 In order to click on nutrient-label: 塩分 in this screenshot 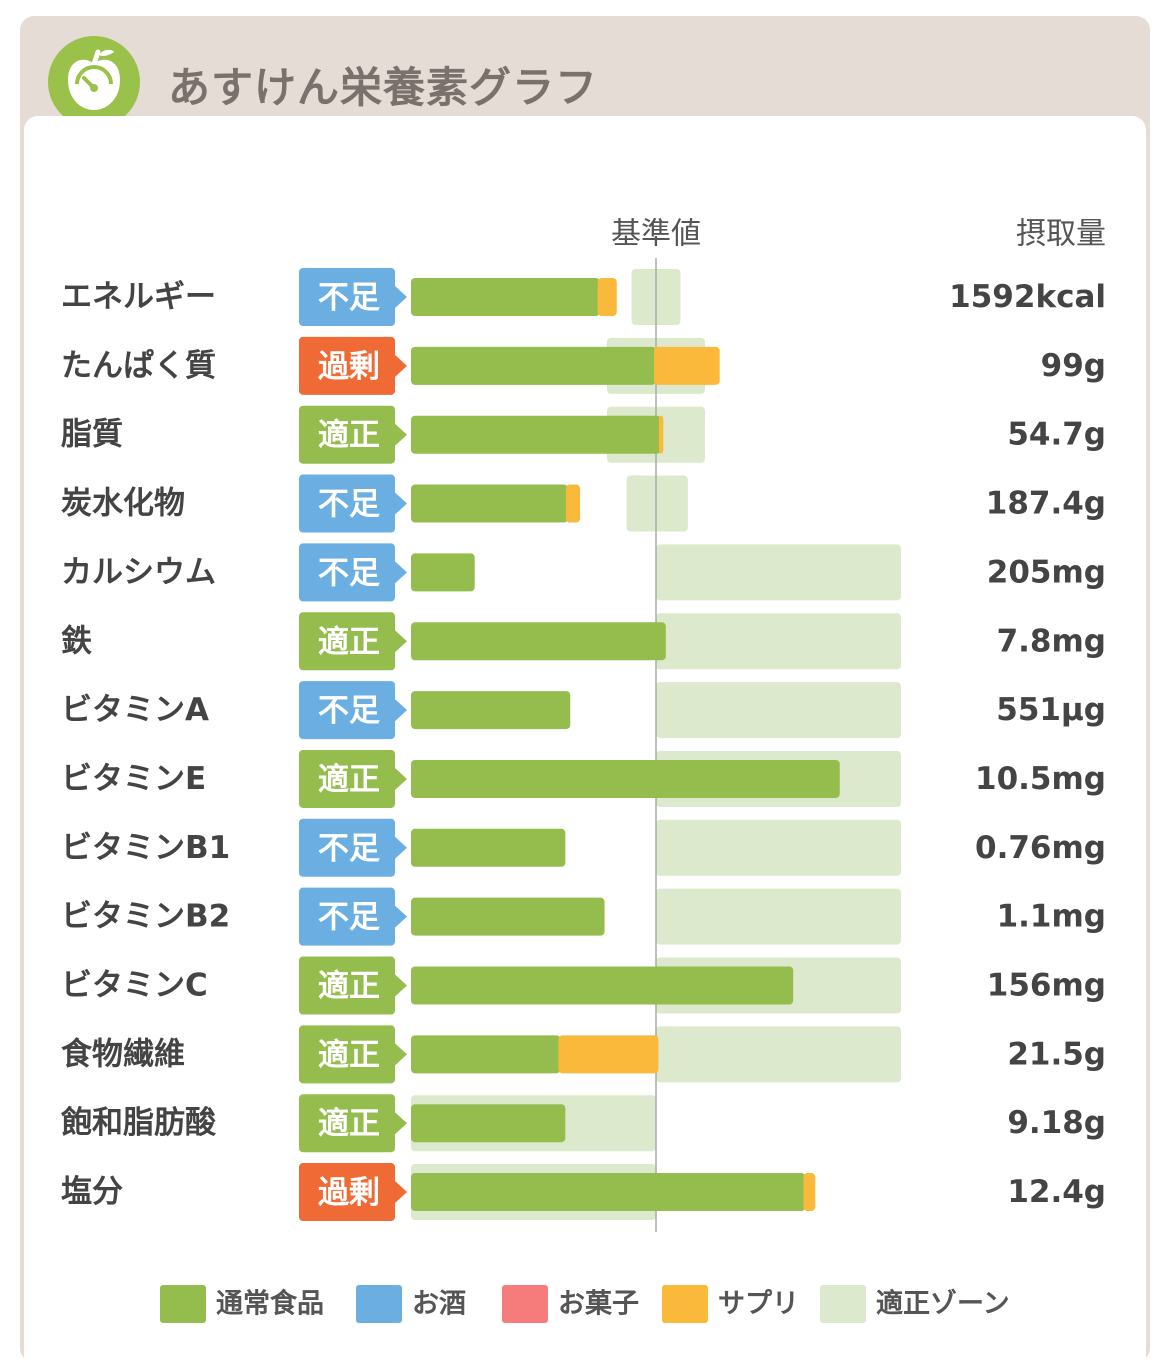, I will do `click(92, 1192)`.